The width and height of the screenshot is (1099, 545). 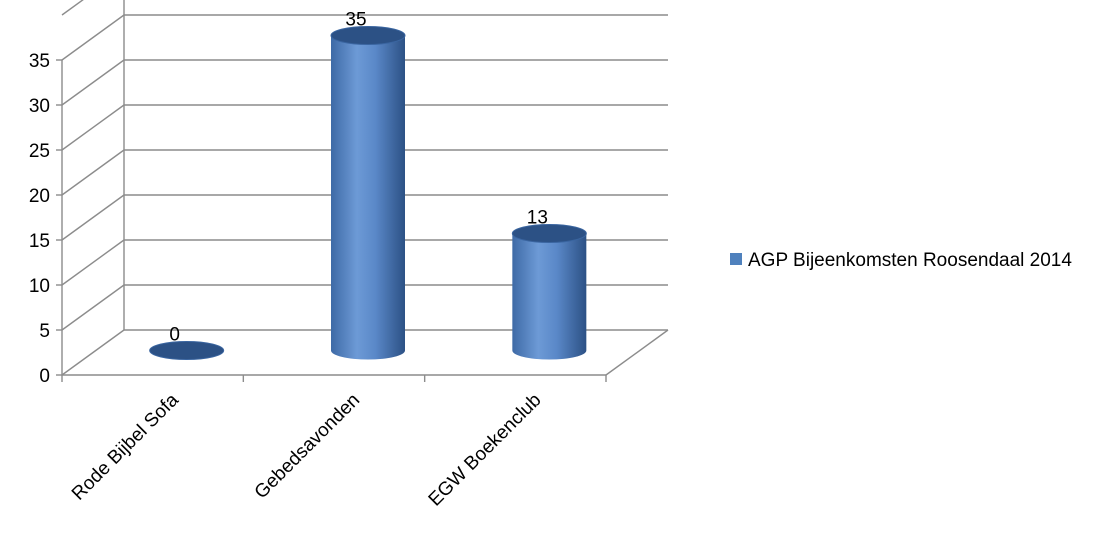 I want to click on x-tick-label-2: EGW Boekenclub, so click(x=485, y=450).